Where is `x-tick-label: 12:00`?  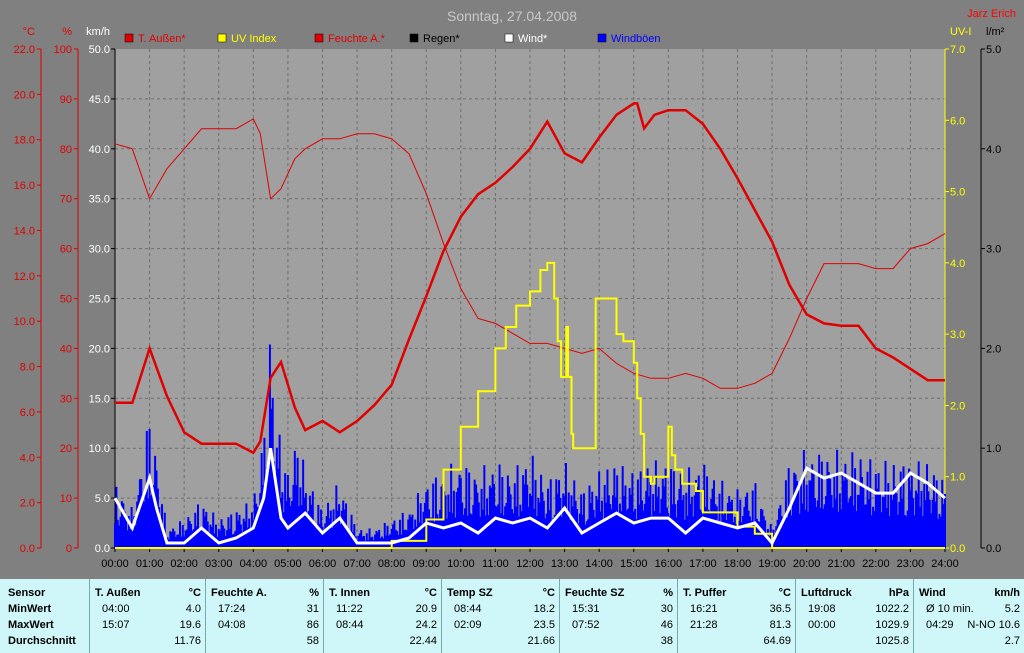
x-tick-label: 12:00 is located at coordinates (530, 564).